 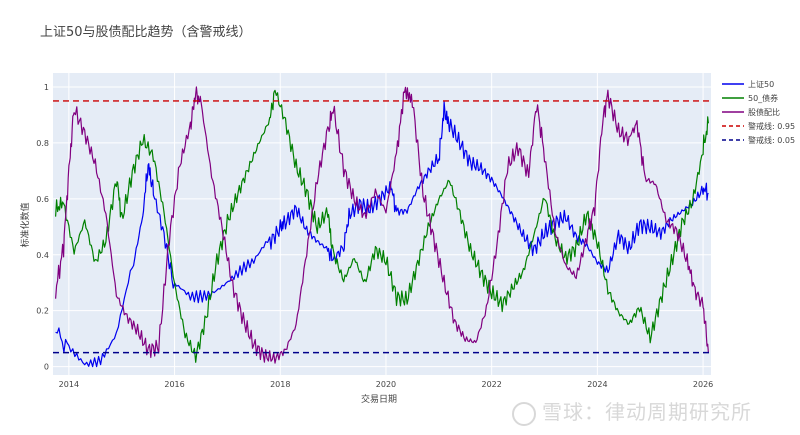 I want to click on x-tick-labels: 2014 2016 2018 2020 2022 2024 2026, so click(x=386, y=384).